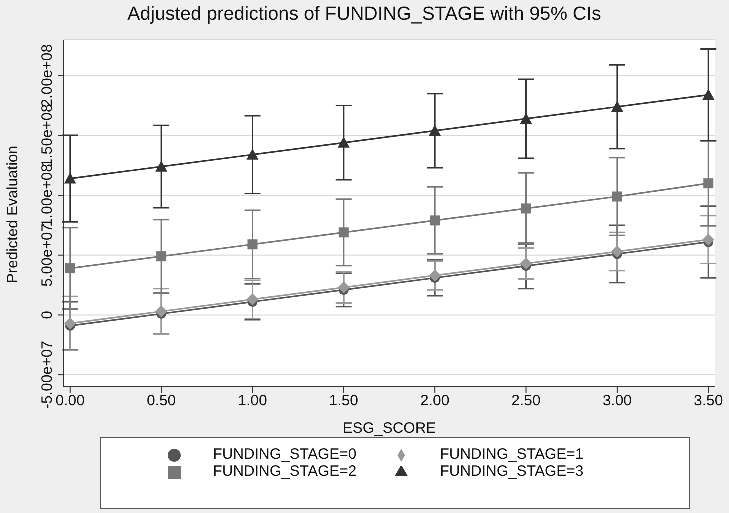  I want to click on legend-label: FUNDING_STAGE=3, so click(512, 471).